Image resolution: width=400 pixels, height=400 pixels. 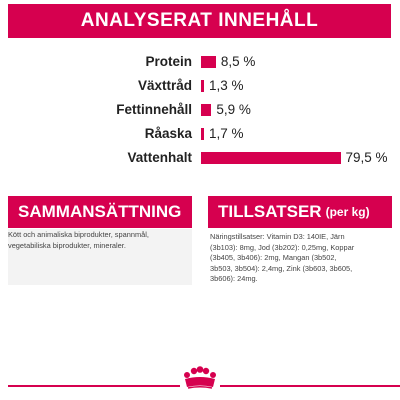 What do you see at coordinates (164, 85) in the screenshot?
I see `category-label: Växttråd` at bounding box center [164, 85].